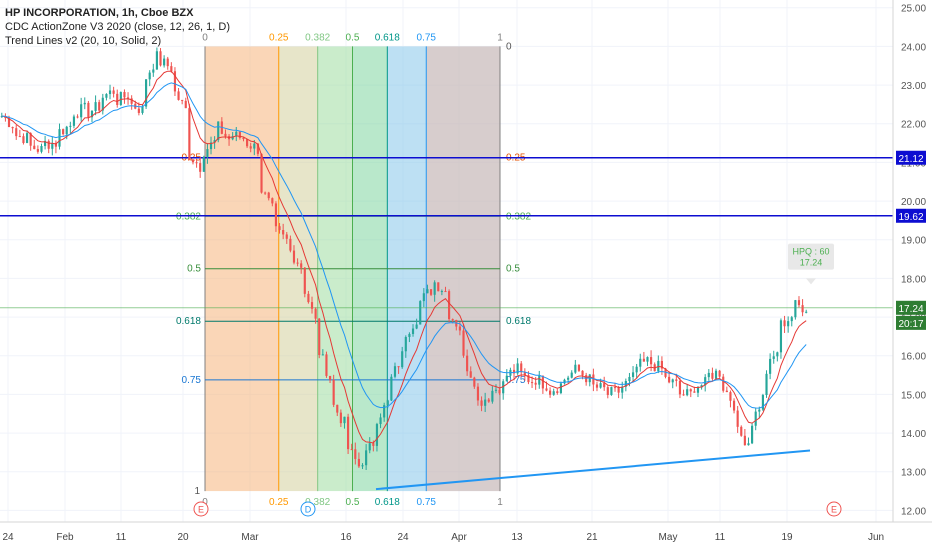 The width and height of the screenshot is (932, 550). What do you see at coordinates (121, 537) in the screenshot?
I see `time-axis-tick: 11` at bounding box center [121, 537].